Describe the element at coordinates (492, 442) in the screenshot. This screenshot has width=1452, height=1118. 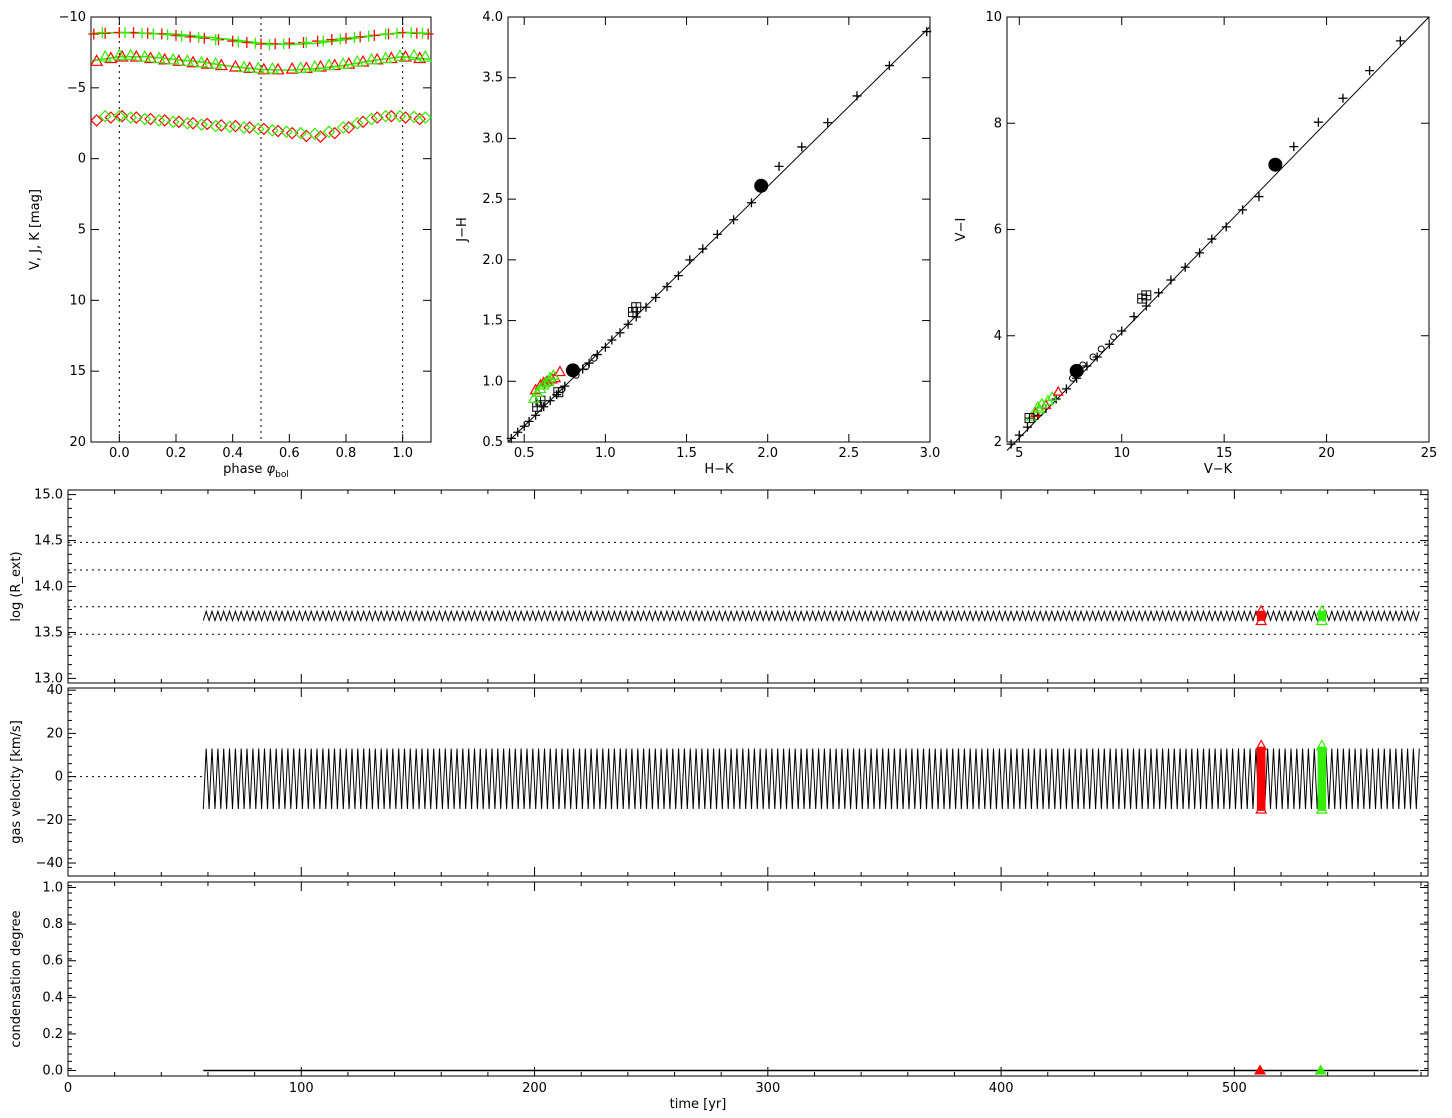
I see `y-tick-label: 0.5` at that location.